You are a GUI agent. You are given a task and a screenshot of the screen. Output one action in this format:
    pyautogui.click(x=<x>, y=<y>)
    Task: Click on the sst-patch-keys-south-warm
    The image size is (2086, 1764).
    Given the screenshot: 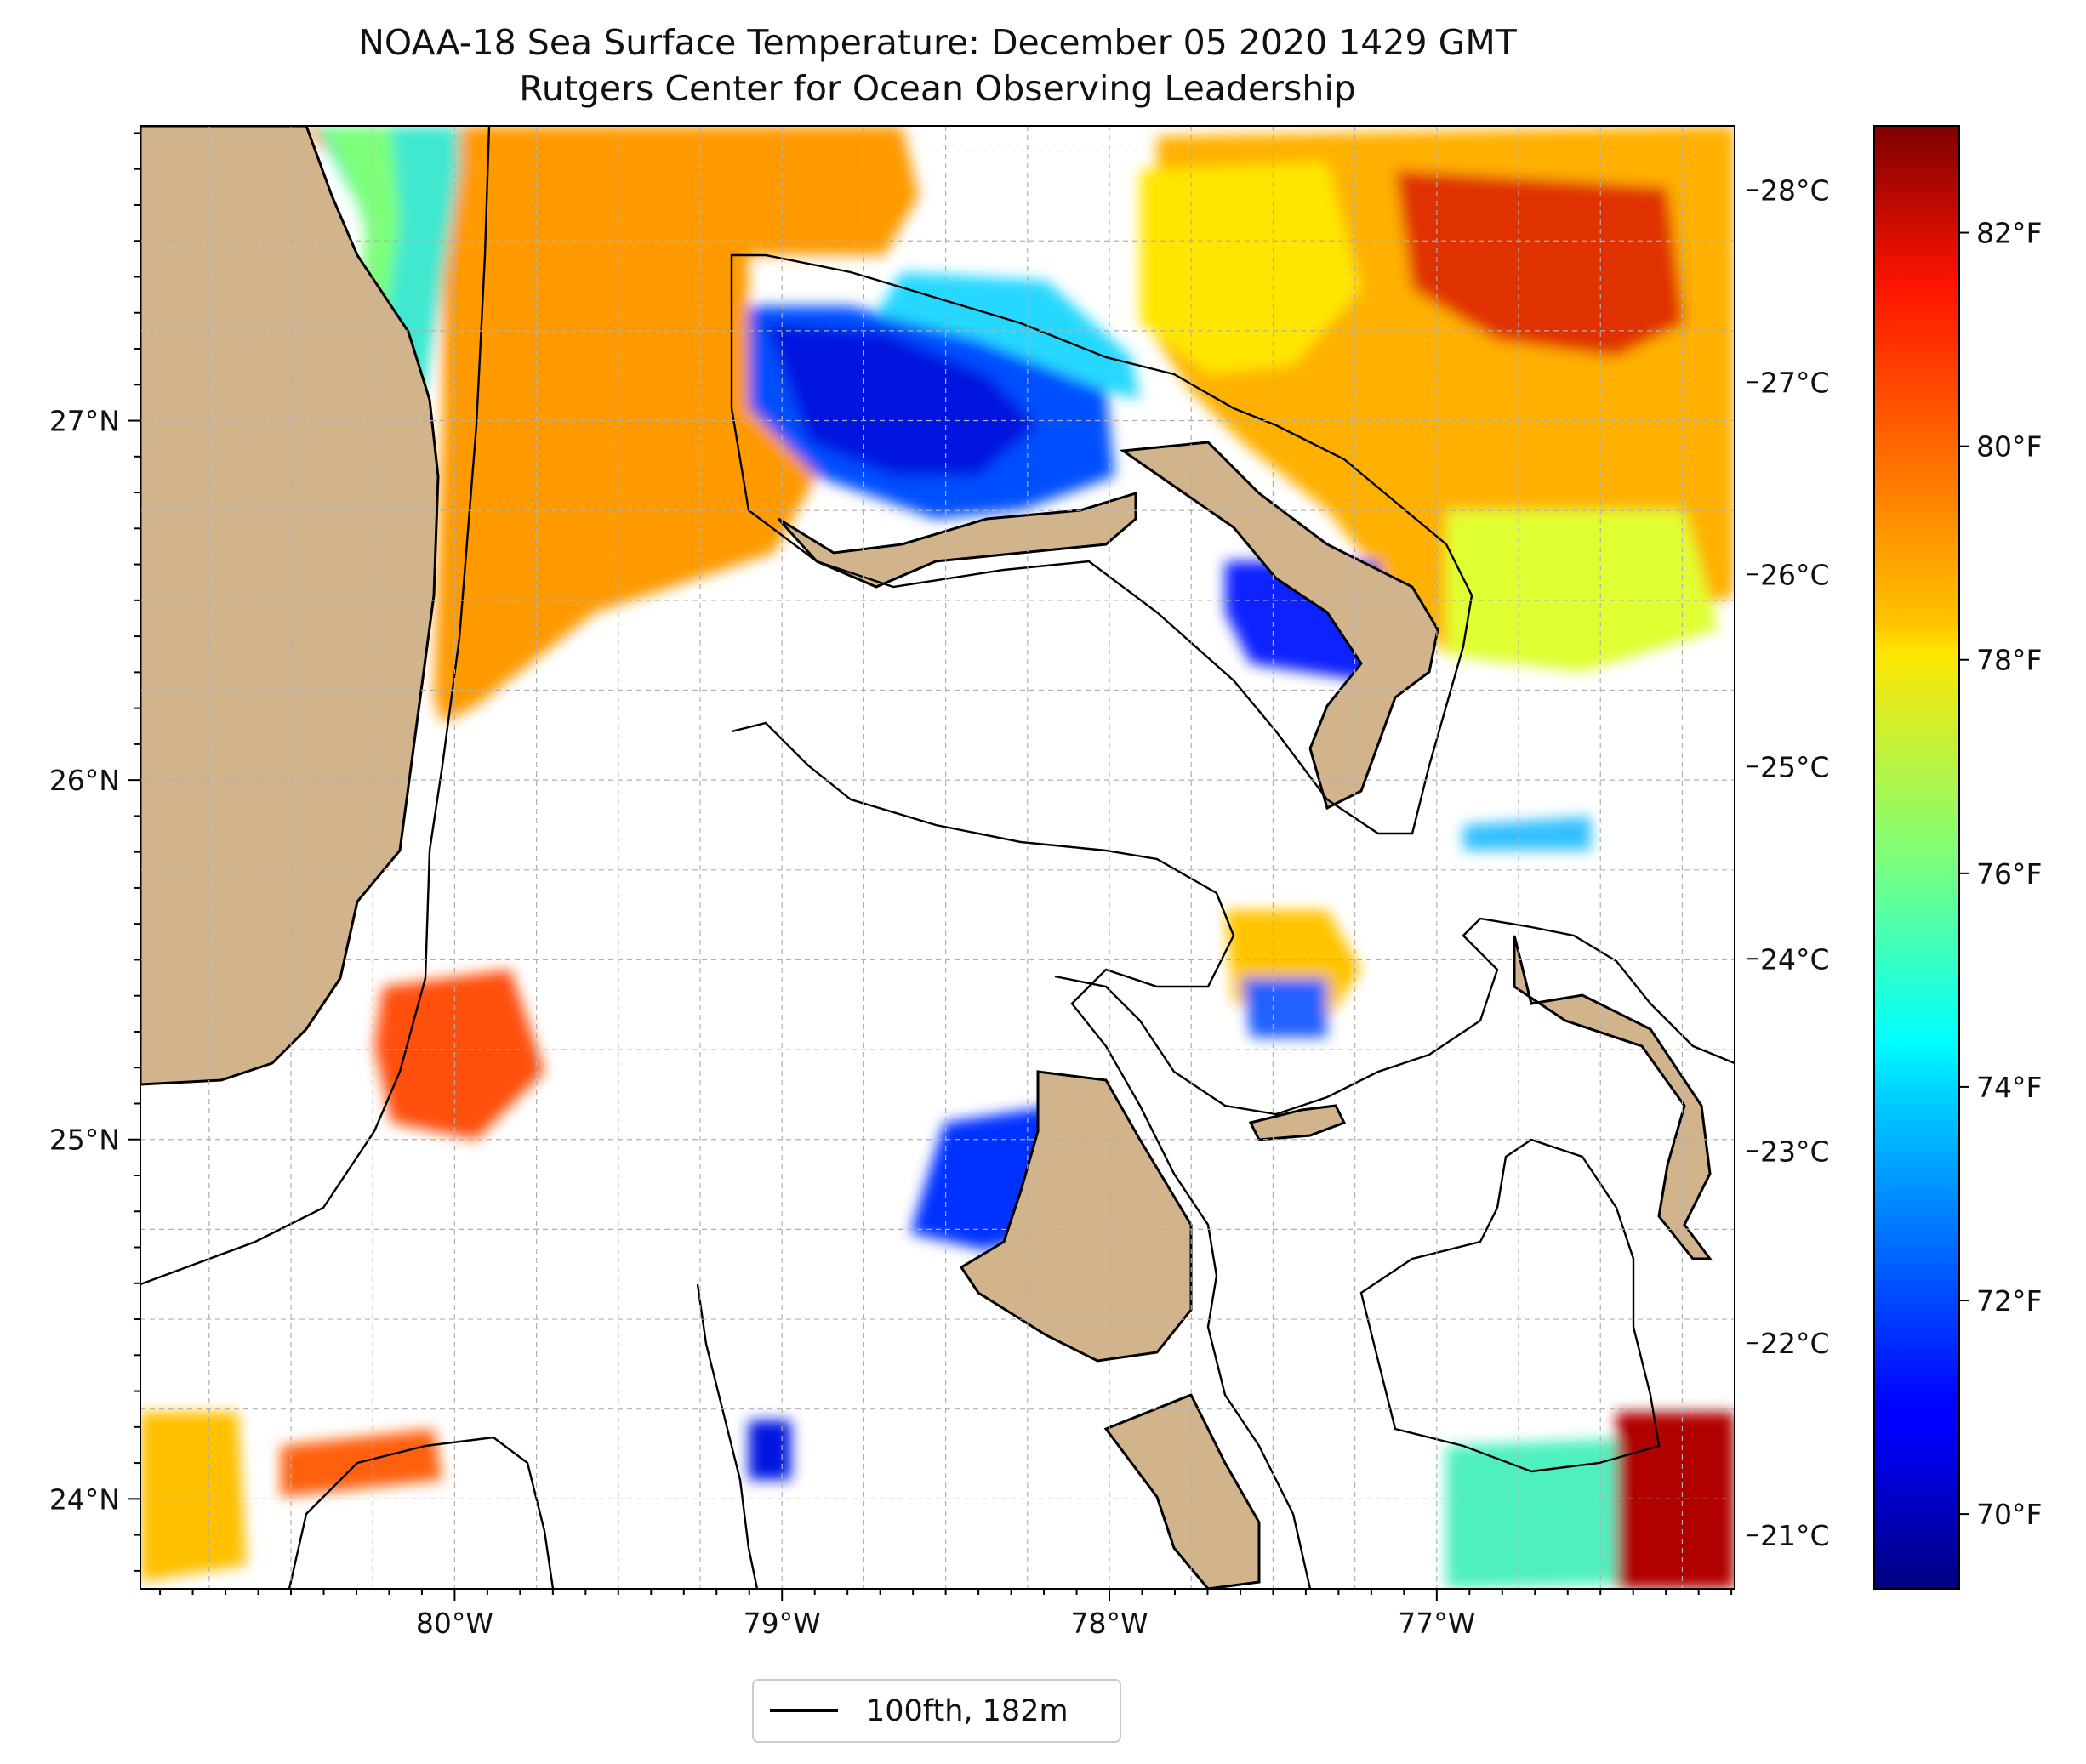 What is the action you would take?
    pyautogui.click(x=361, y=1463)
    